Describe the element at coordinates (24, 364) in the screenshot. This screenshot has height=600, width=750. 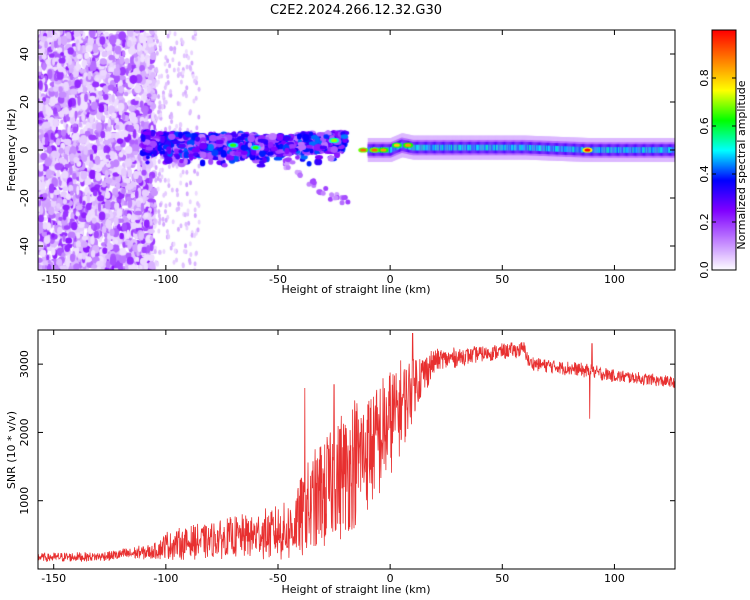
I see `y-tick-label: 3000` at that location.